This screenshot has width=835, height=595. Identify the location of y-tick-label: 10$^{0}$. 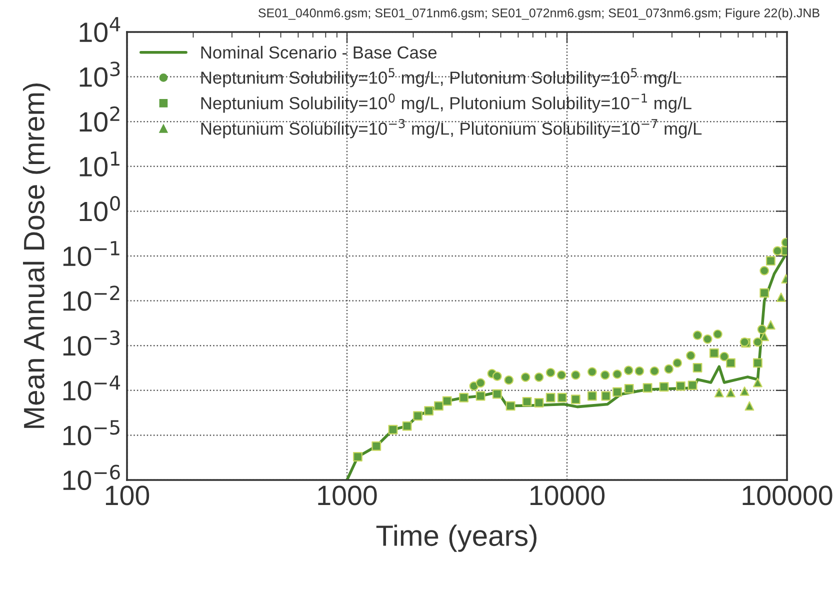
(100, 209).